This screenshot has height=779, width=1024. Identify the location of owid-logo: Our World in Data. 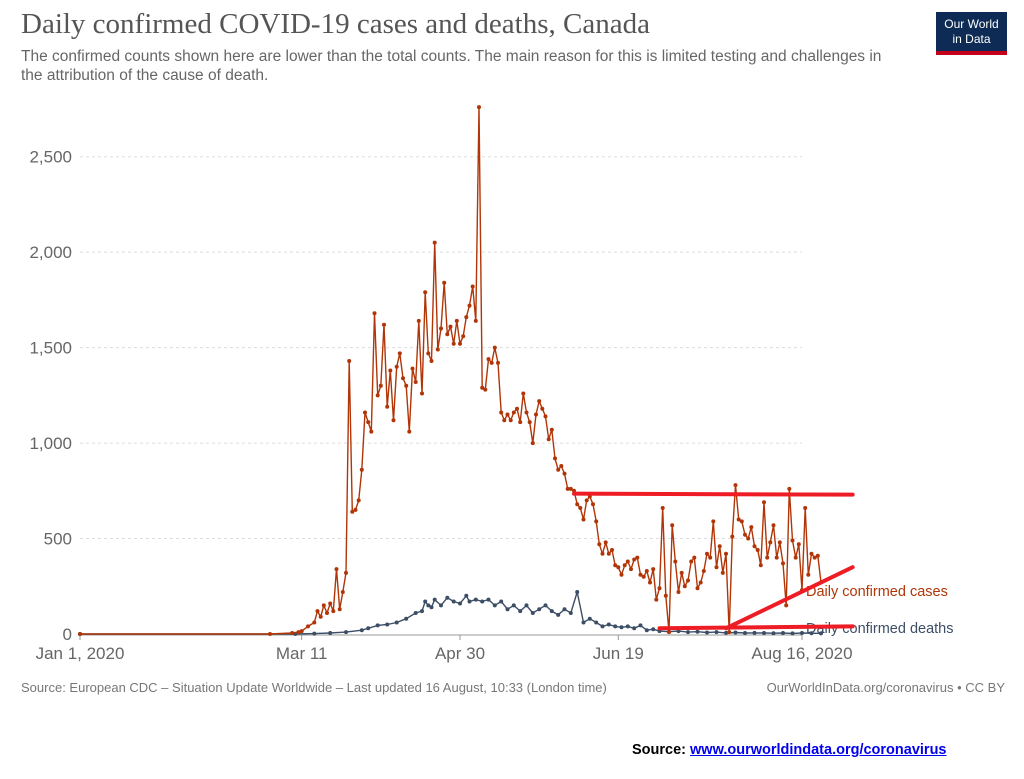
(971, 33).